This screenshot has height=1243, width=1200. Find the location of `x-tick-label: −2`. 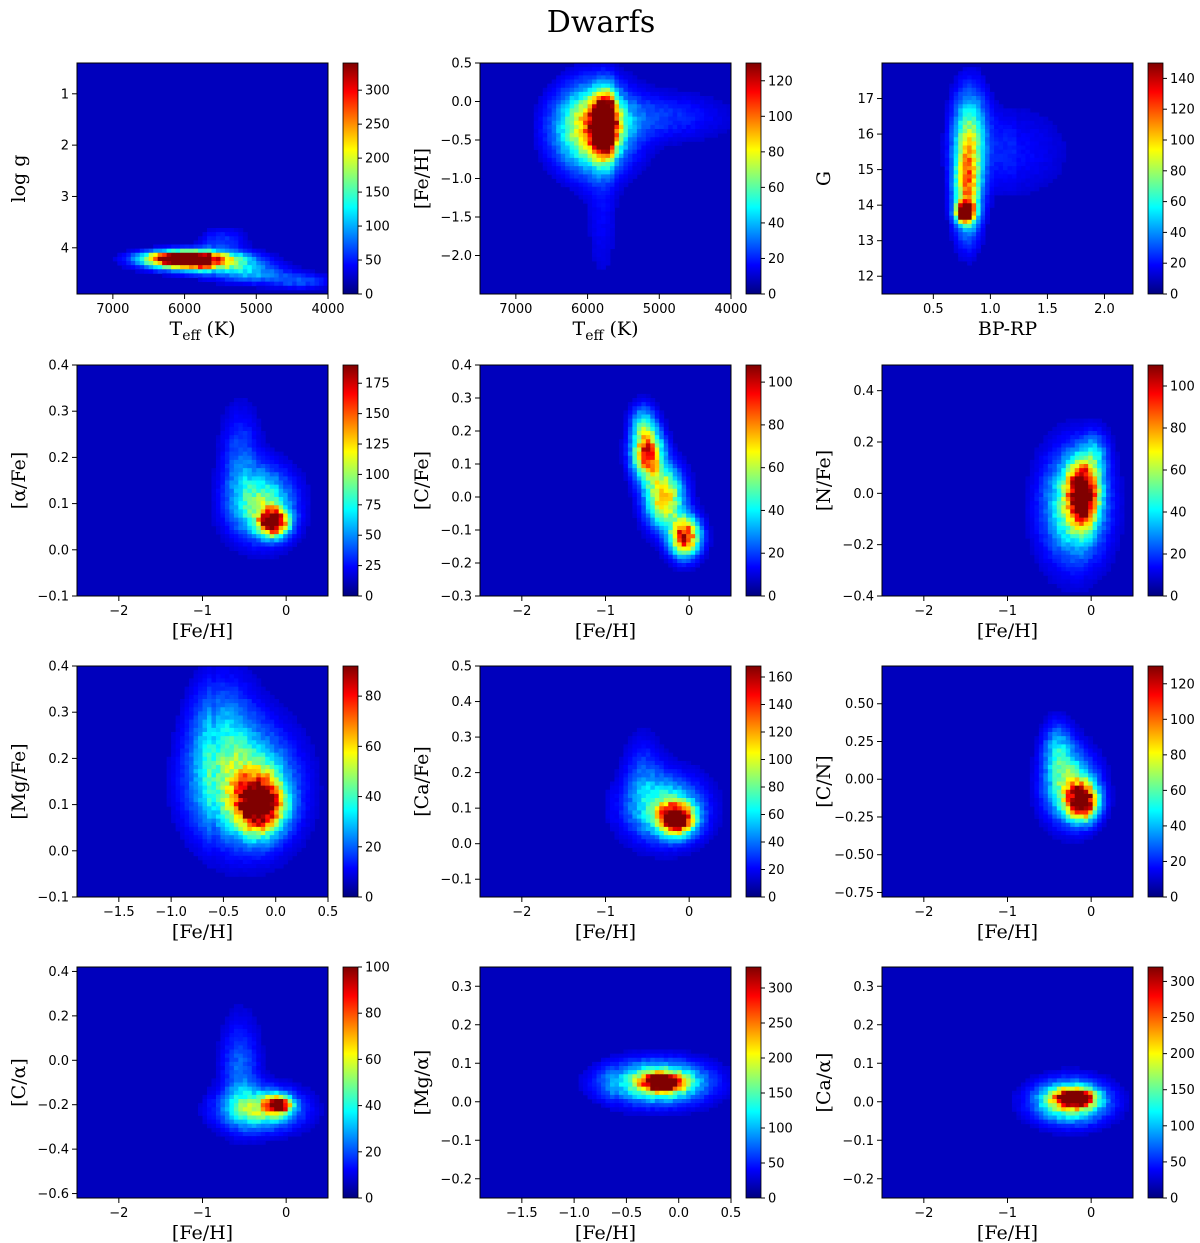

x-tick-label: −2 is located at coordinates (923, 611).